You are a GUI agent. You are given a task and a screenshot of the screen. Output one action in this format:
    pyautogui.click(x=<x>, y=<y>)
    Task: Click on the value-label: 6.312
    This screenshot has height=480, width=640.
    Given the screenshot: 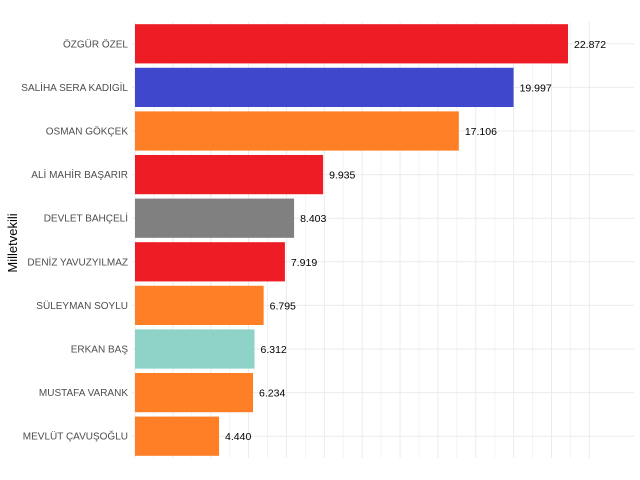 What is the action you would take?
    pyautogui.click(x=273, y=350)
    